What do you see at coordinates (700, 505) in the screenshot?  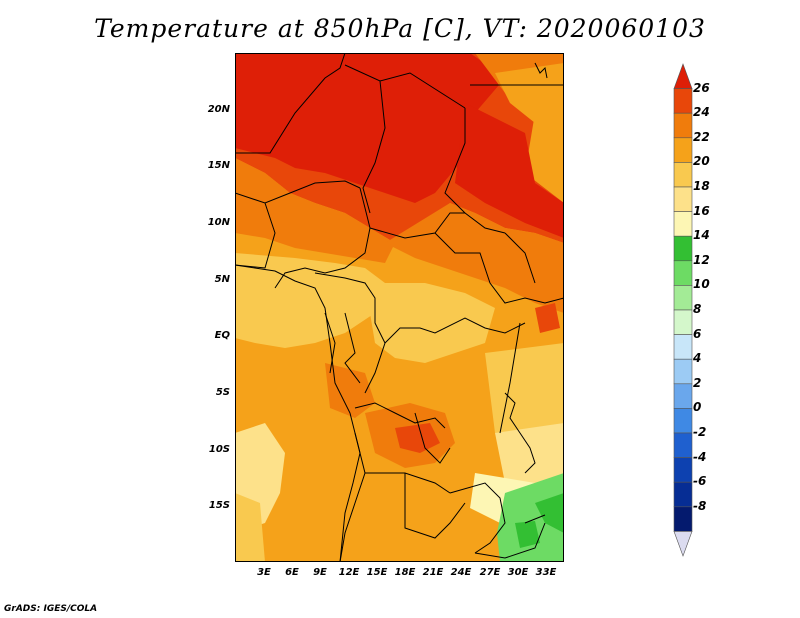 I see `colorbar-label: -8` at bounding box center [700, 505].